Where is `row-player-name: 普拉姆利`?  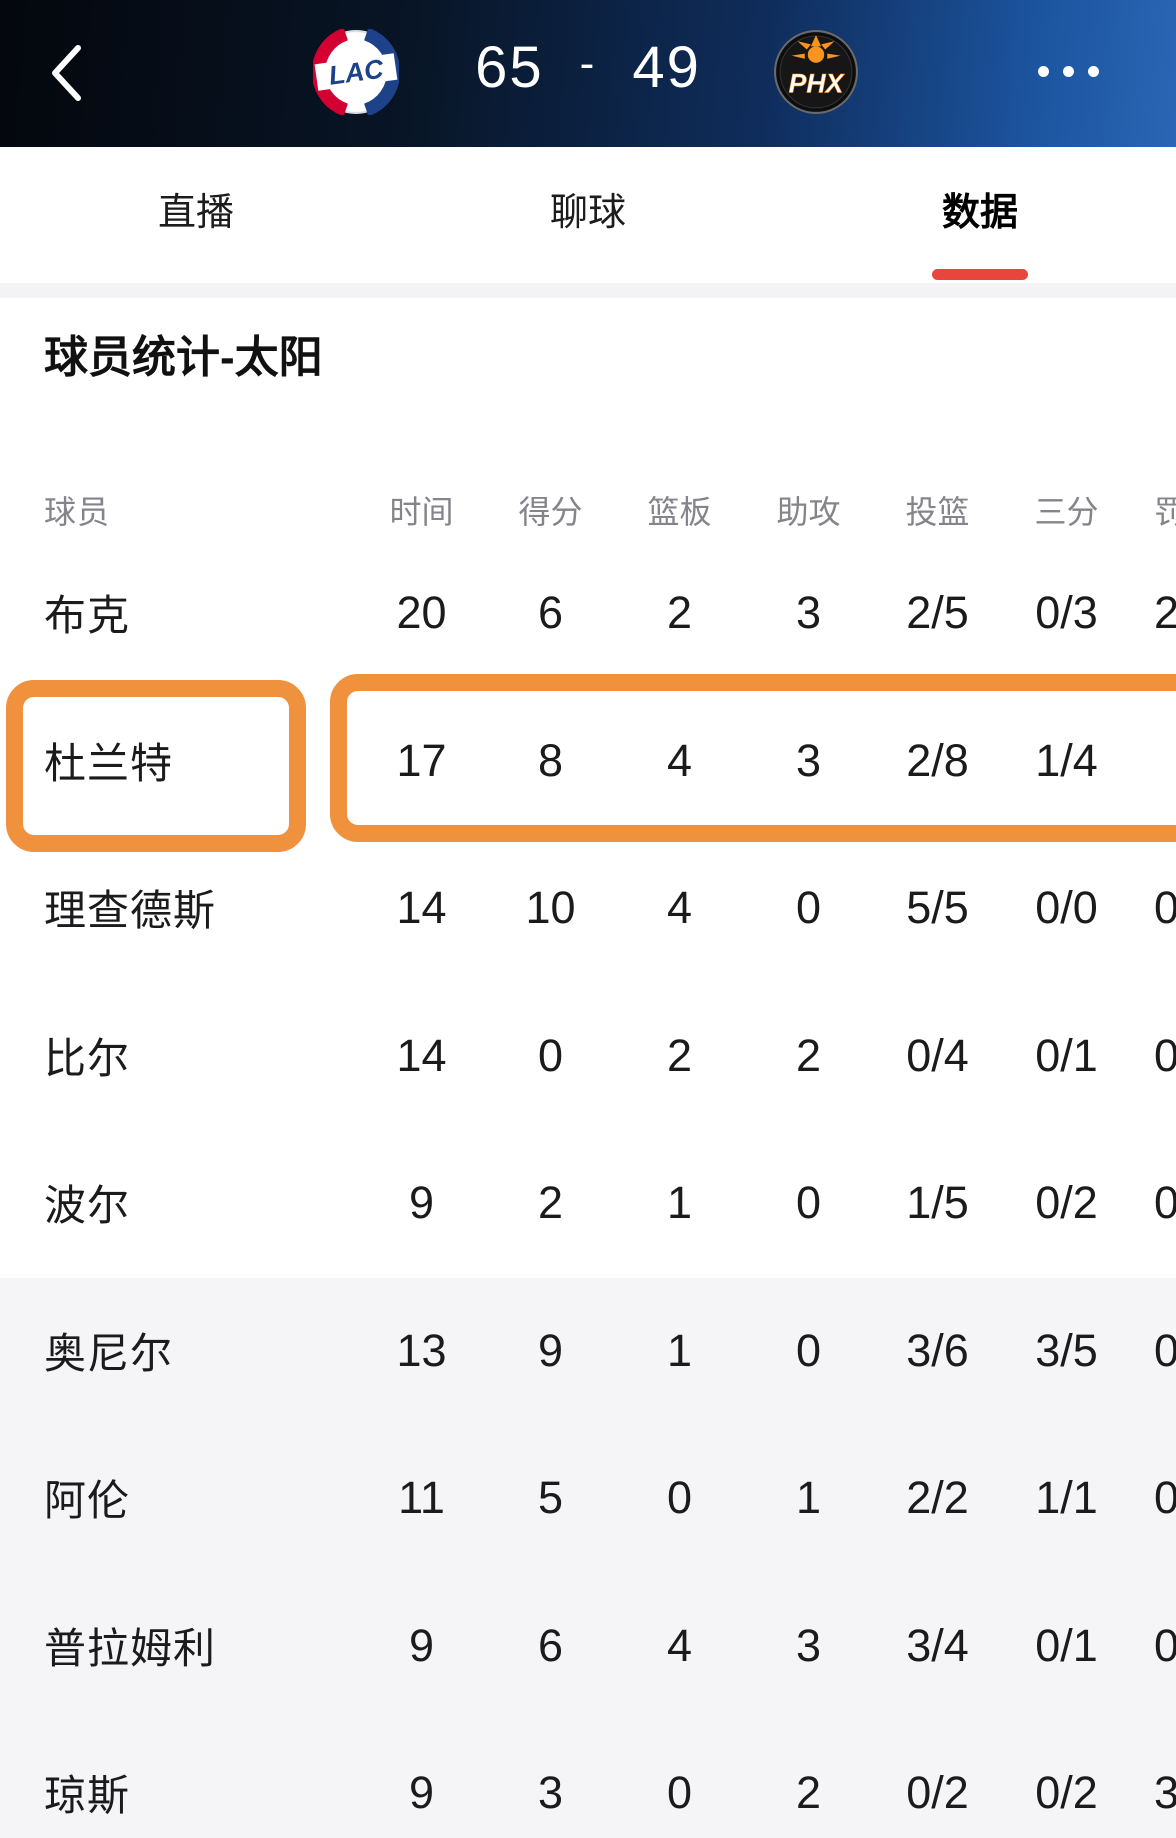 row-player-name: 普拉姆利 is located at coordinates (130, 1648).